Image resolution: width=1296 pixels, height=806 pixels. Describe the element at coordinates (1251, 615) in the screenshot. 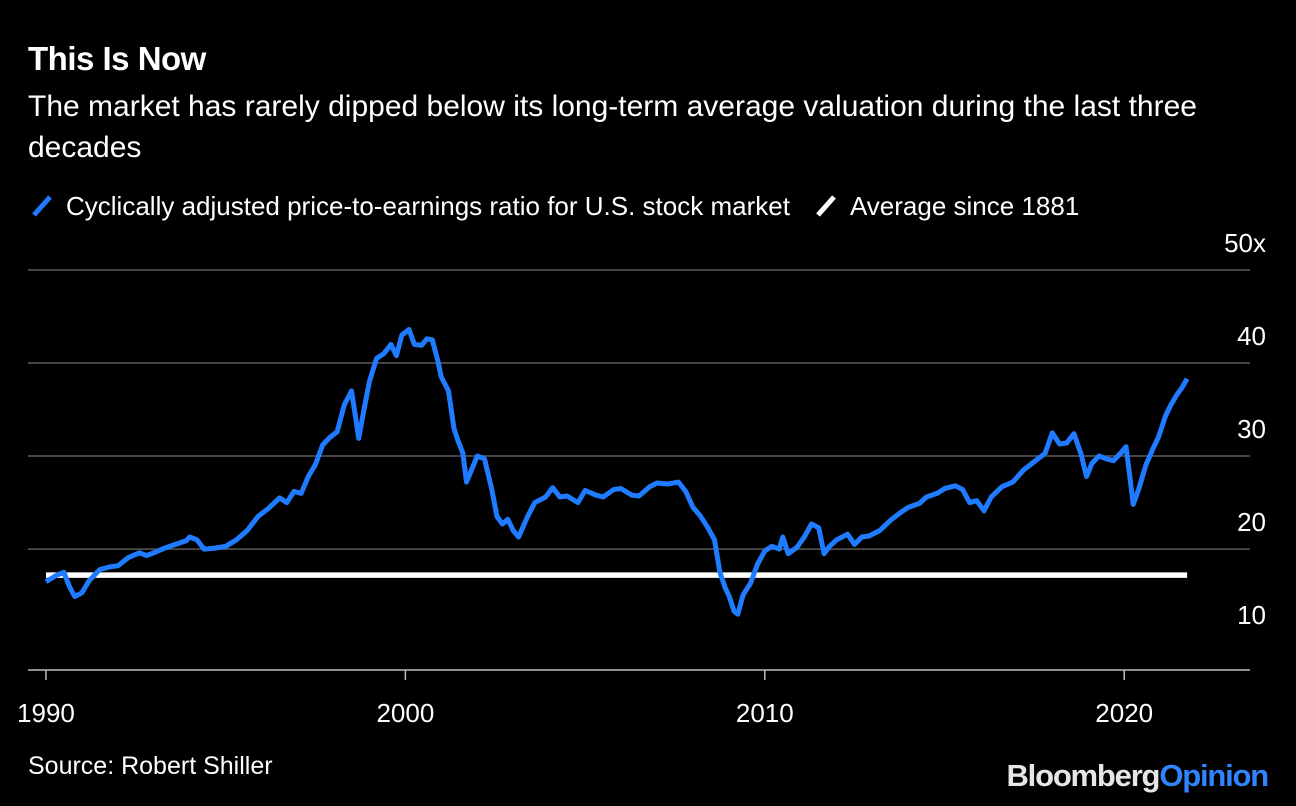

I see `y-tick-label: 10` at that location.